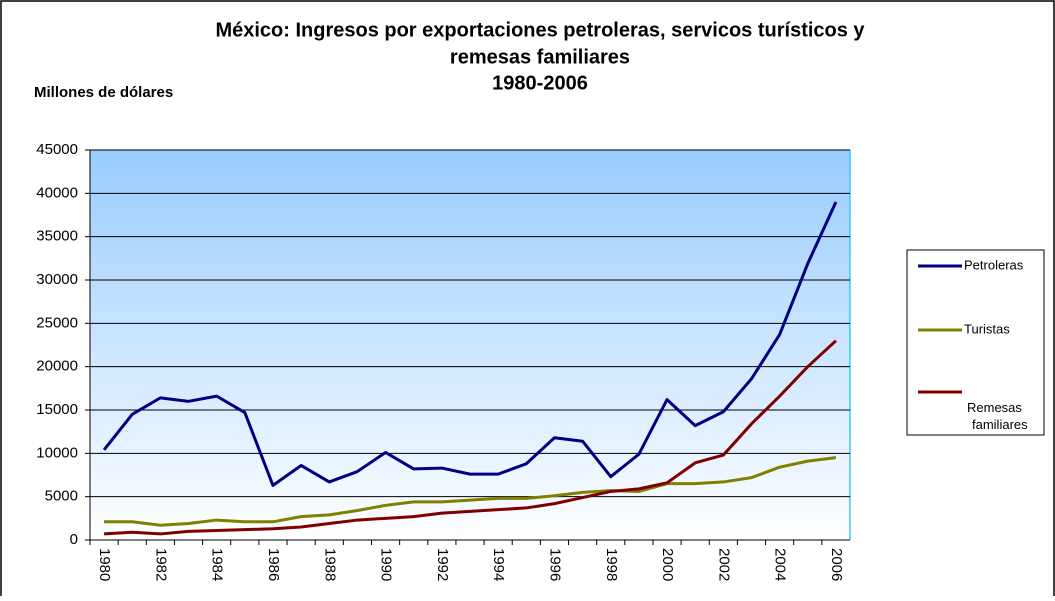 This screenshot has width=1055, height=601. Describe the element at coordinates (57, 409) in the screenshot. I see `y-tick-label: 15000` at that location.